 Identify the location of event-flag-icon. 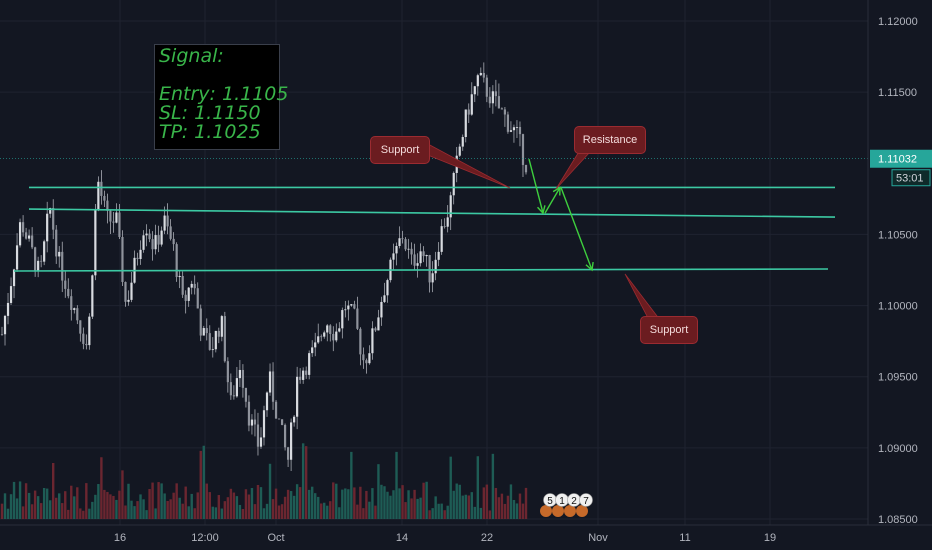
(582, 511).